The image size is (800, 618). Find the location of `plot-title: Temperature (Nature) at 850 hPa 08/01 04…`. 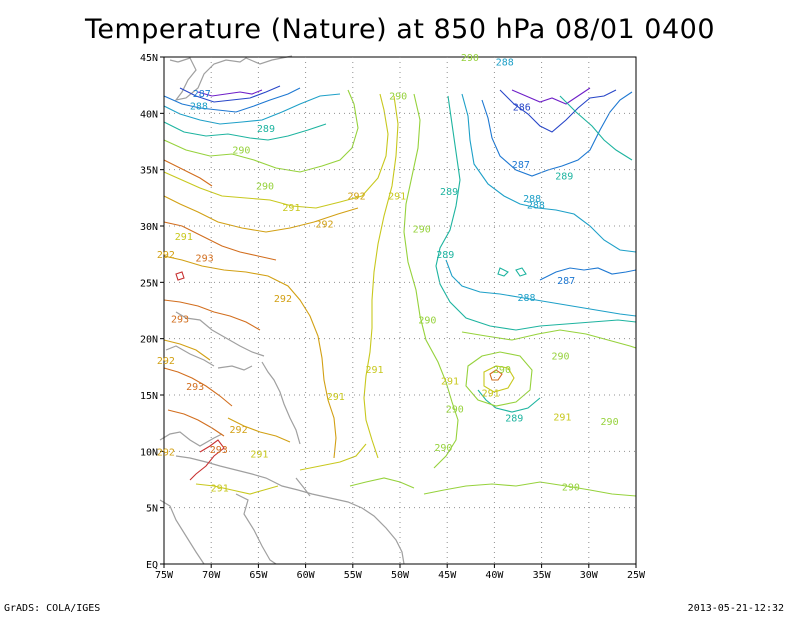

plot-title: Temperature (Nature) at 850 hPa 08/01 04… is located at coordinates (400, 29).